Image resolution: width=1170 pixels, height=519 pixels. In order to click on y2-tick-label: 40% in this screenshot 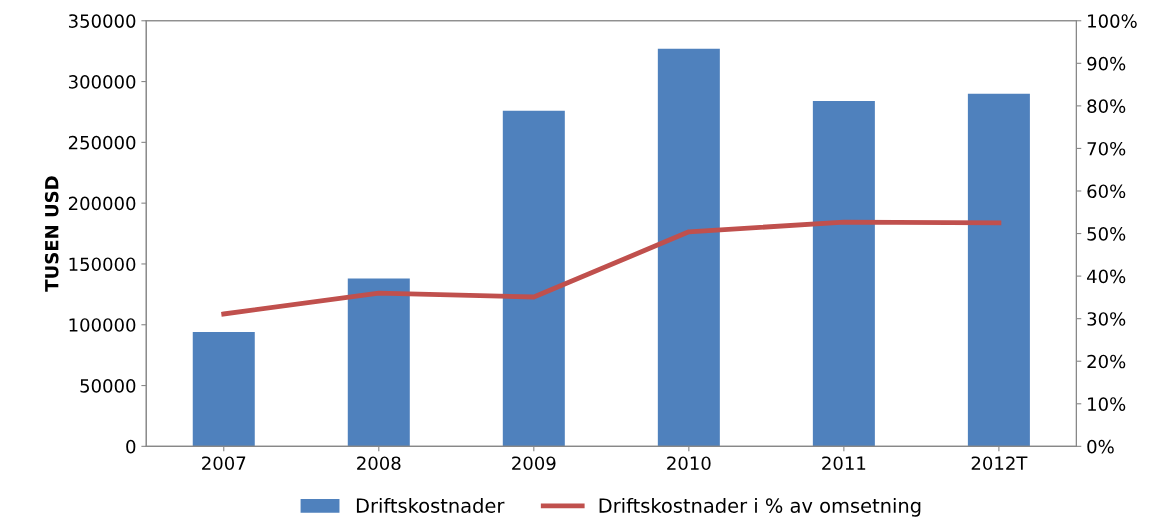, I will do `click(1106, 276)`.